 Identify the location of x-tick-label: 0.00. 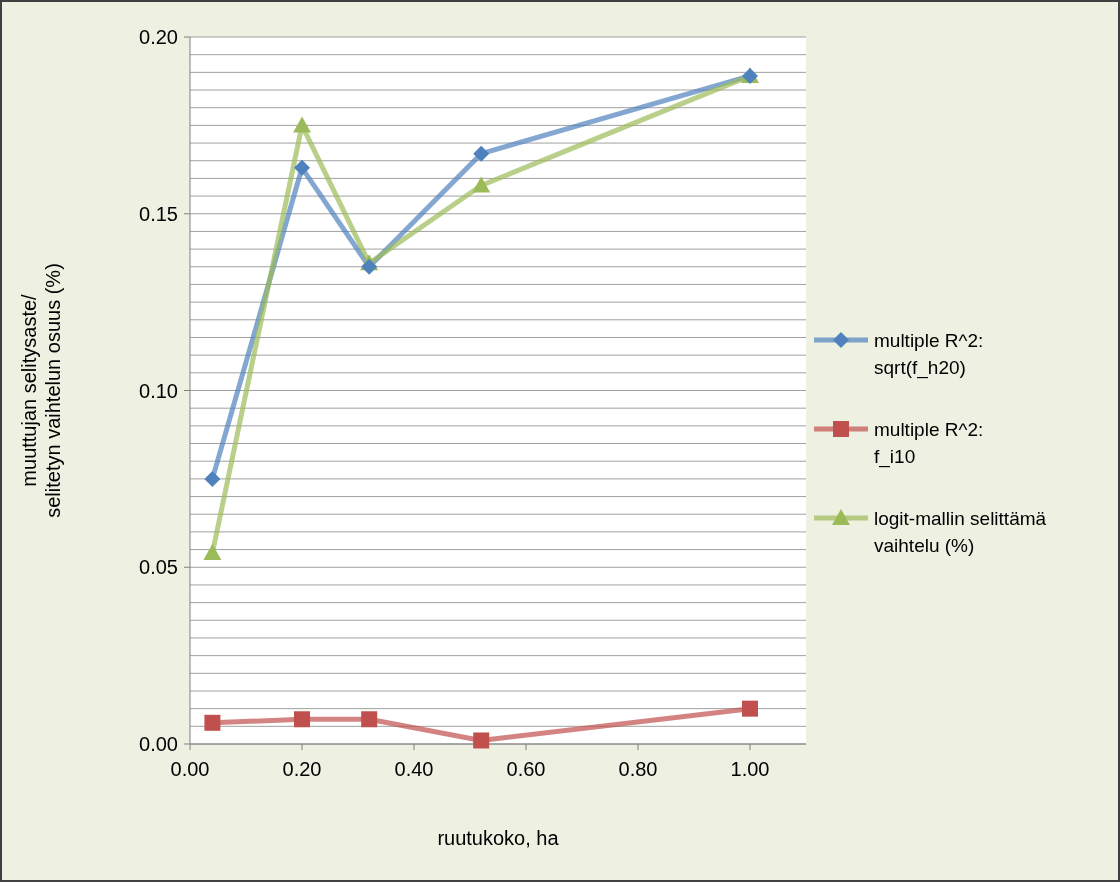
(190, 769).